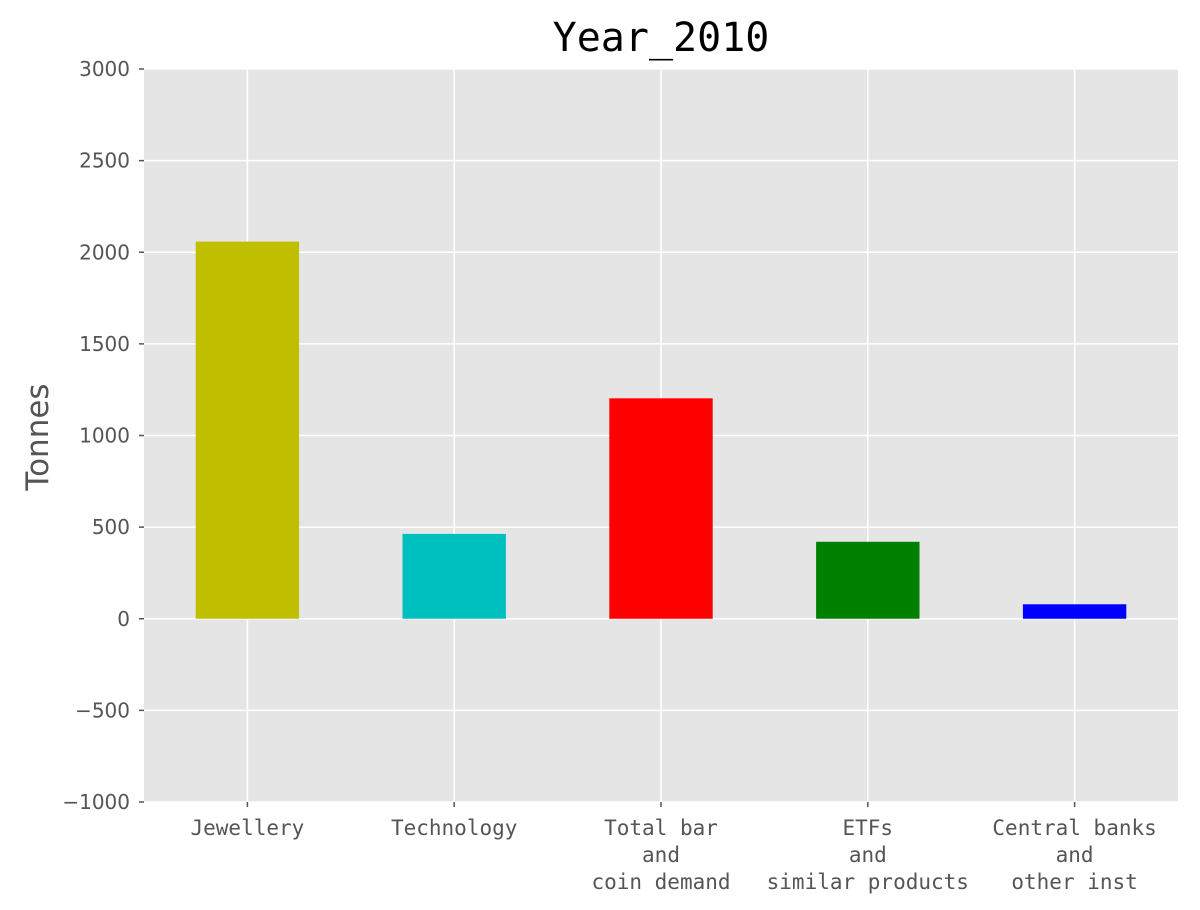 This screenshot has height=910, width=1200. I want to click on y-tick-label: 500, so click(111, 527).